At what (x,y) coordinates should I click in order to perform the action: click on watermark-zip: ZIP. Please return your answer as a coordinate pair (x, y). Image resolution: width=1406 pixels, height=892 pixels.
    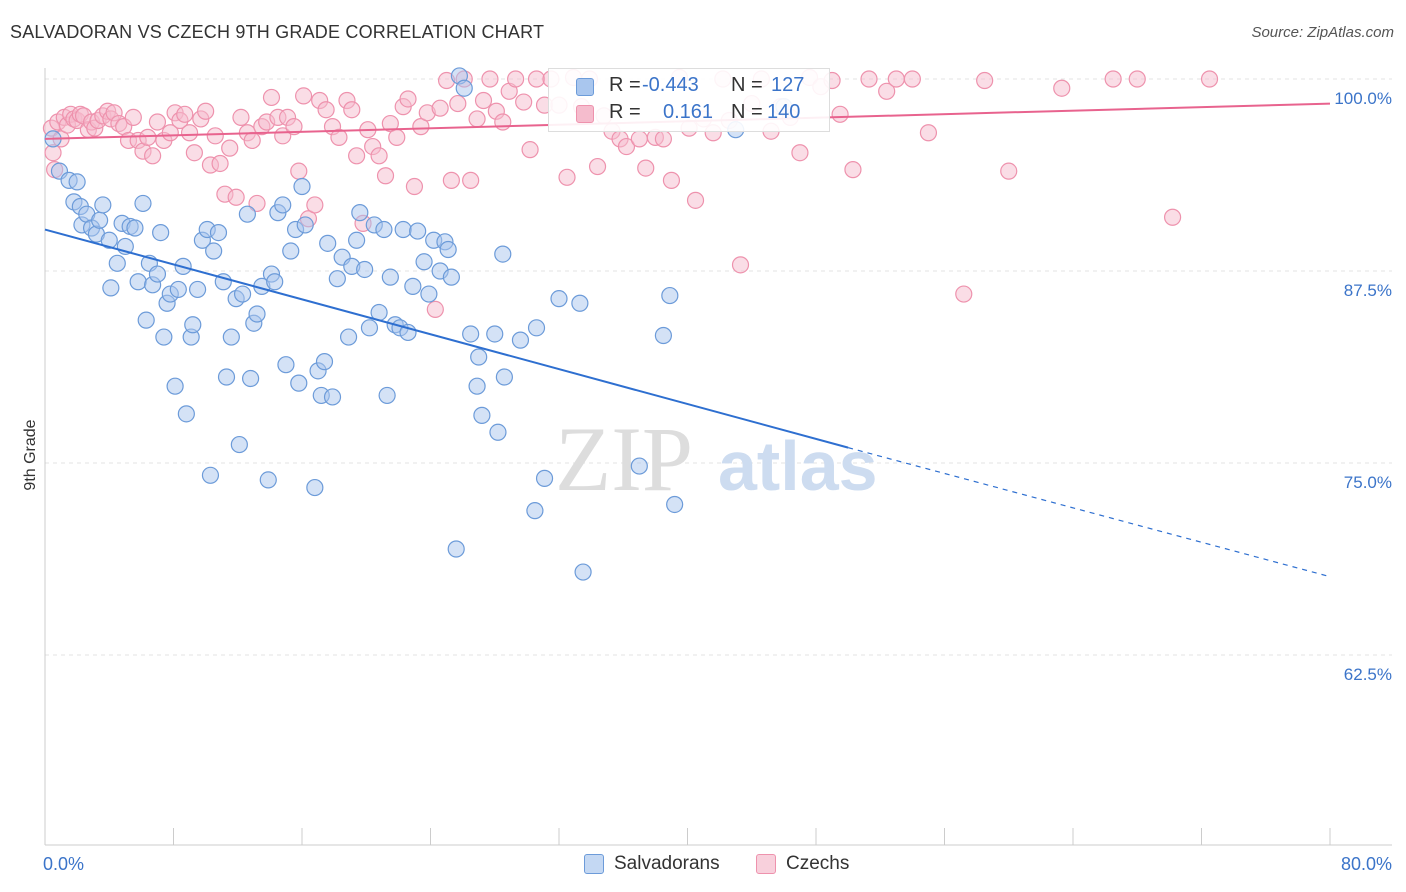
    Looking at the image, I should click on (624, 459).